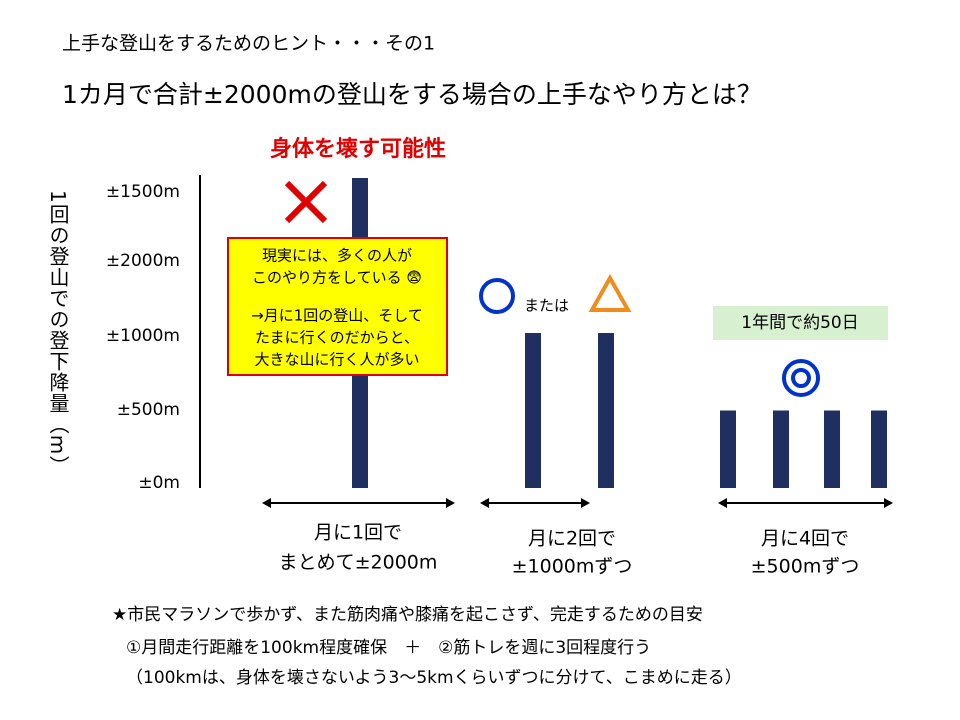 The height and width of the screenshot is (720, 960). Describe the element at coordinates (143, 192) in the screenshot. I see `y-tick-label: ±1500m` at that location.